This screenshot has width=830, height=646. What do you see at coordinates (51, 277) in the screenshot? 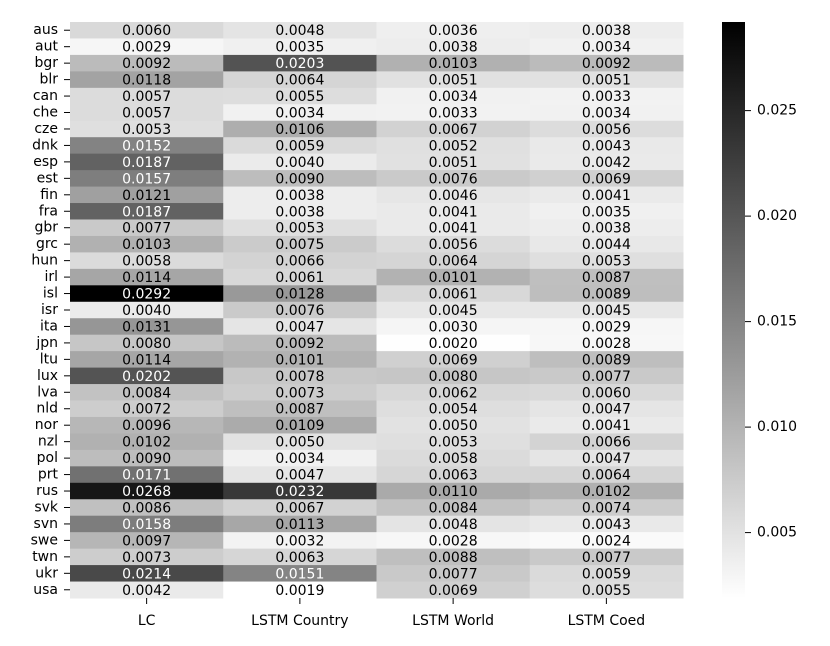
I see `y-tick-label: irl` at bounding box center [51, 277].